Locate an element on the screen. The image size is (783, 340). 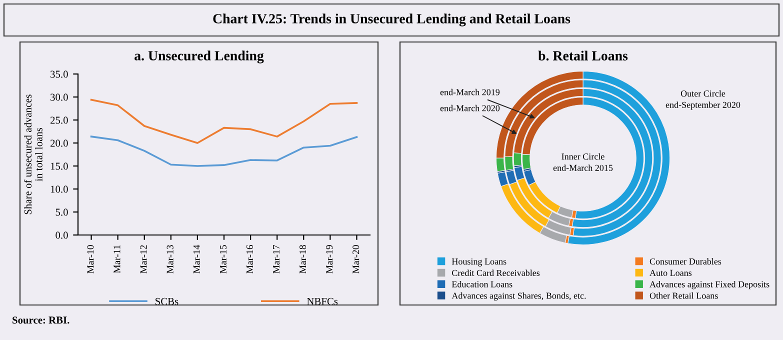
y-tick-label: 15.0 is located at coordinates (59, 166).